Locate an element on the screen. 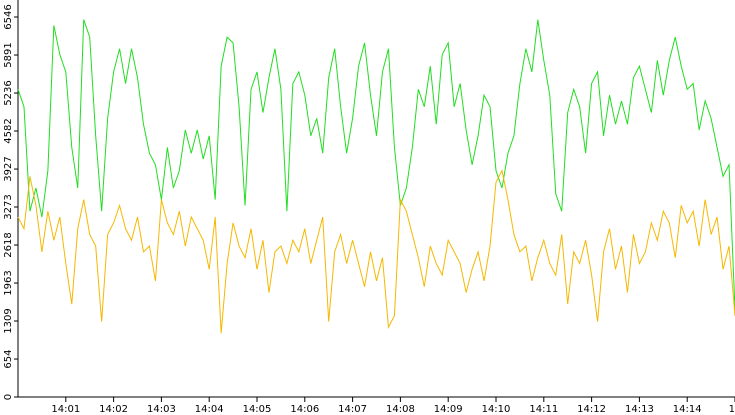 Image resolution: width=735 pixels, height=415 pixels. x-tick-label: 14:13 is located at coordinates (639, 409).